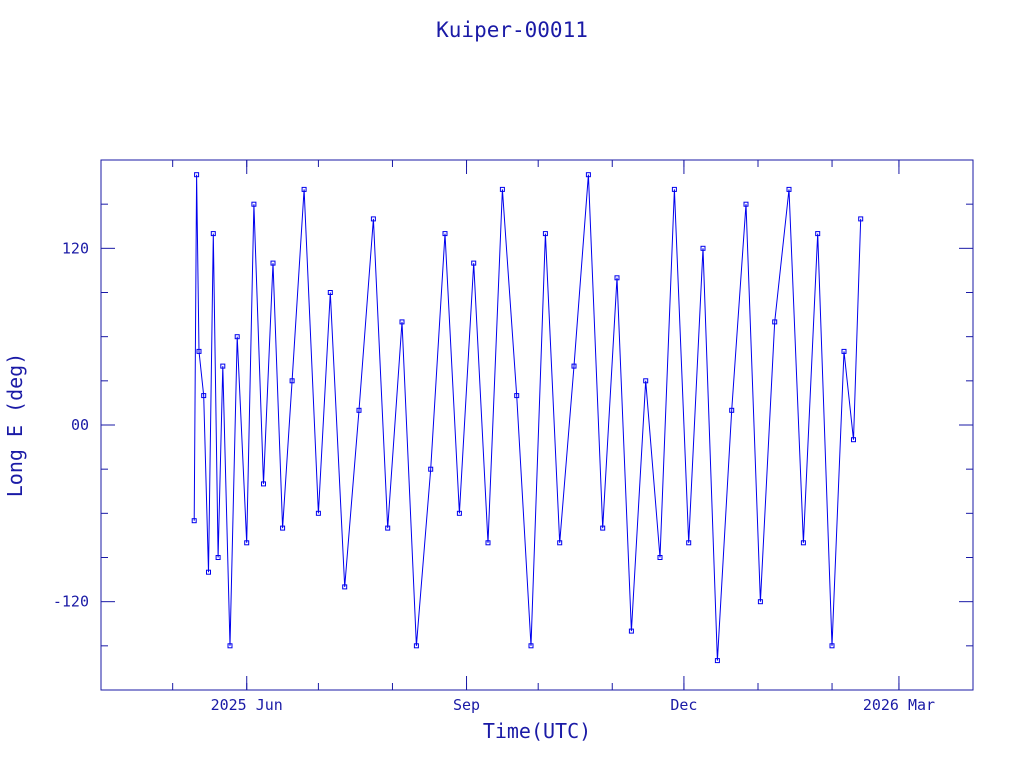 This screenshot has width=1024, height=768. I want to click on y-tick-label: 120, so click(75, 248).